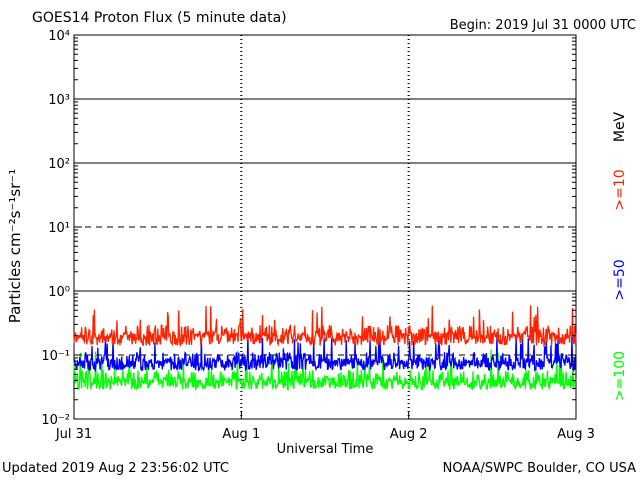 Image resolution: width=640 pixels, height=480 pixels. What do you see at coordinates (159, 18) in the screenshot?
I see `chart-title: GOES14 Proton Flux (5 minute data)` at bounding box center [159, 18].